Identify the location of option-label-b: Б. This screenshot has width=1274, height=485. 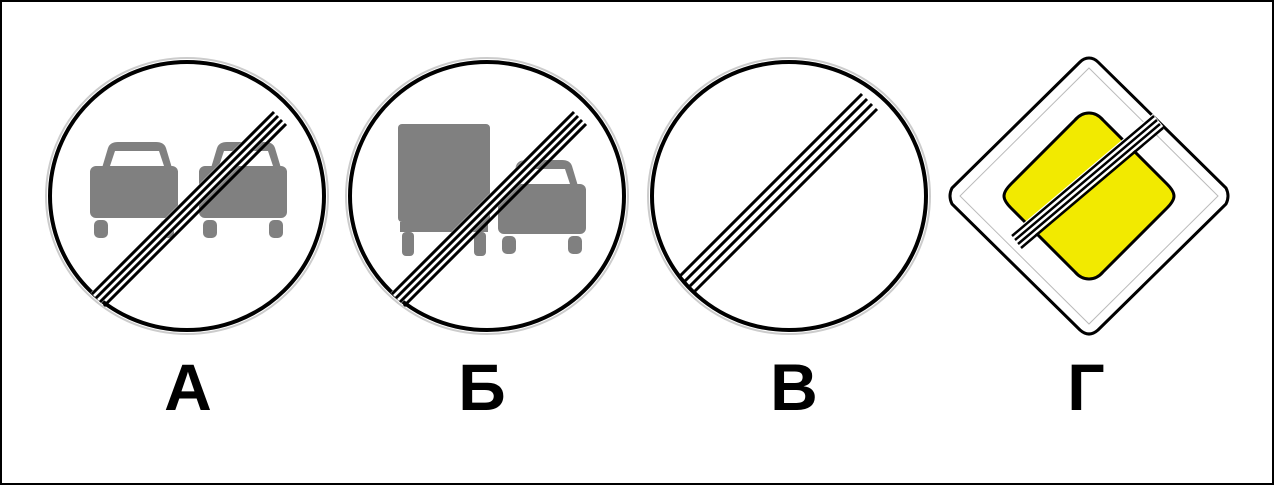
(482, 387).